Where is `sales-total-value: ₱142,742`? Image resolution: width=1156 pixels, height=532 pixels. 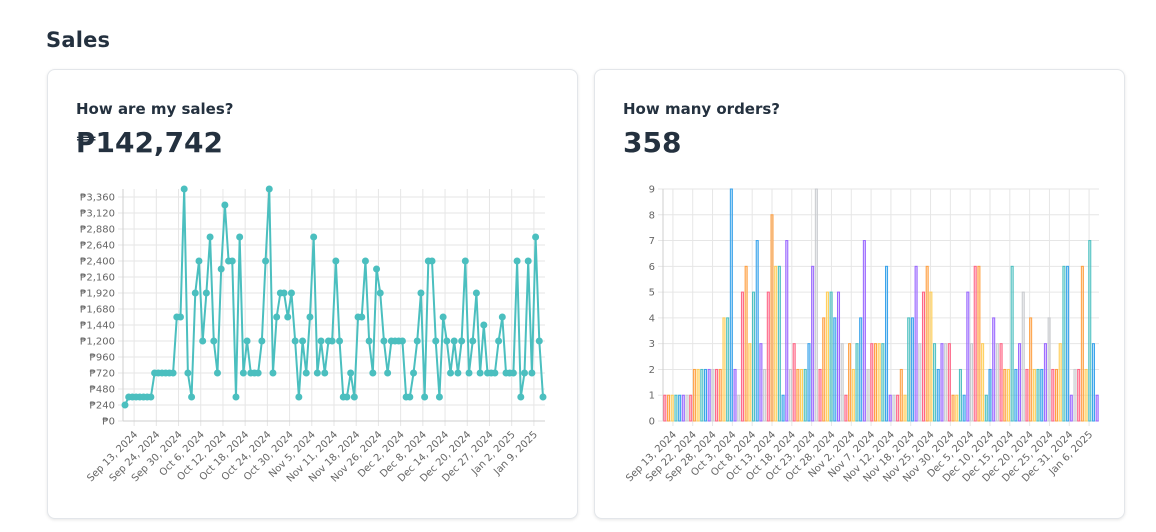 sales-total-value: ₱142,742 is located at coordinates (150, 142).